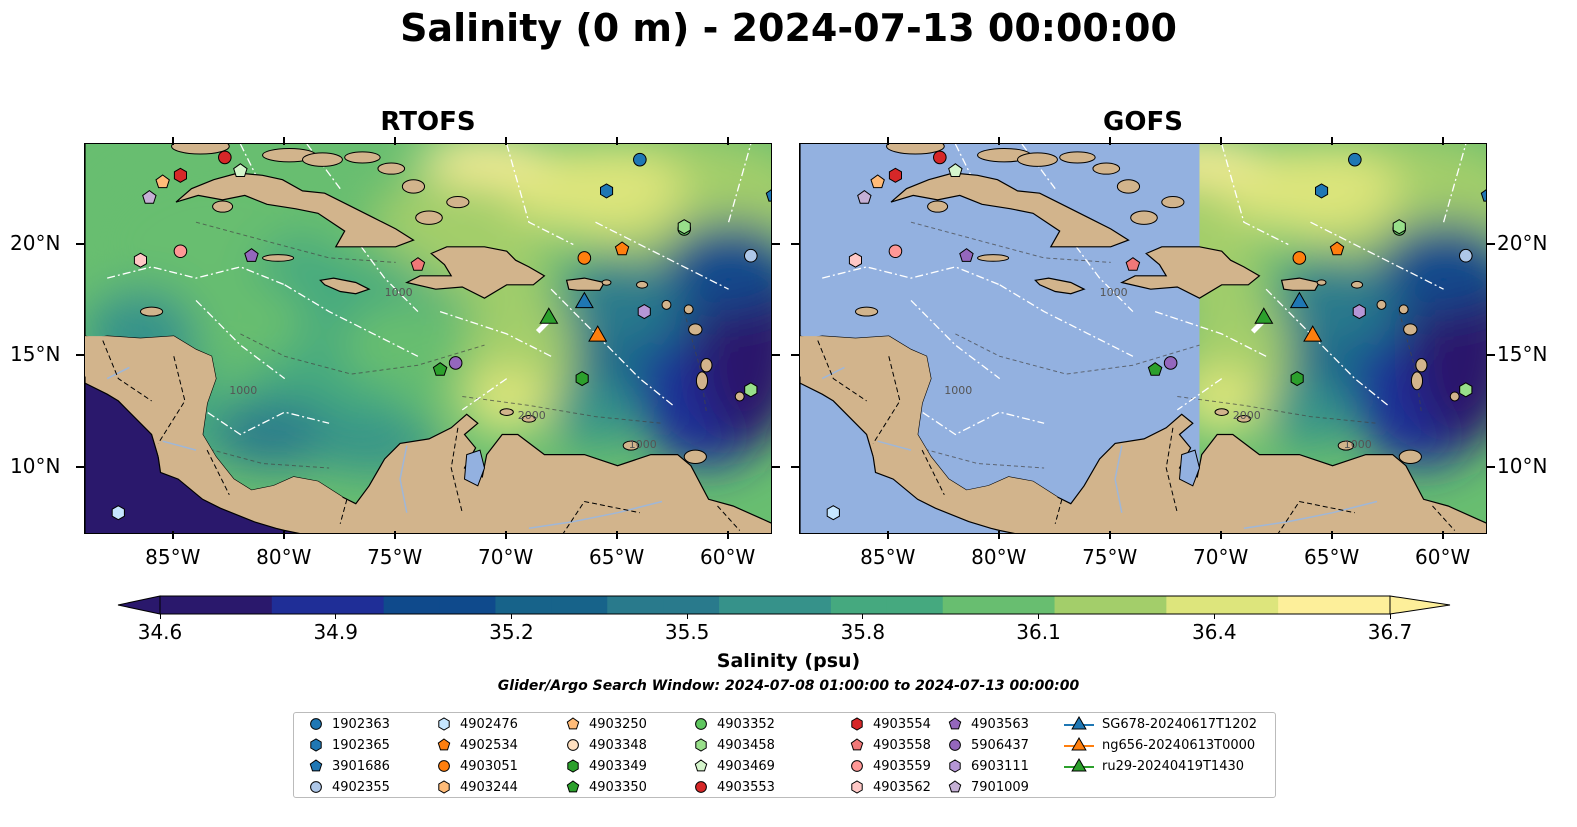  I want to click on legend-glider-marker, so click(1079, 764).